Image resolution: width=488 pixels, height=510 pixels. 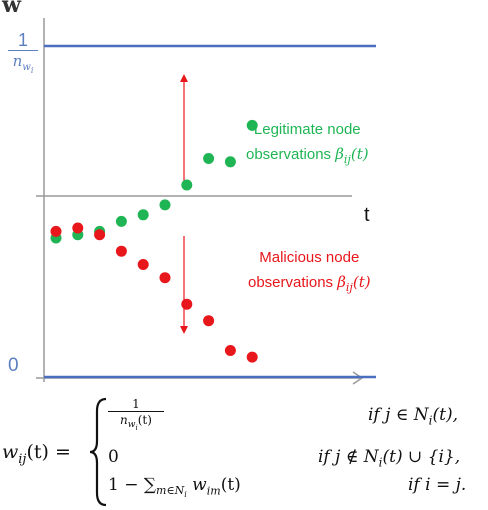 I want to click on case1-value: 1 nwi(t), so click(x=136, y=416).